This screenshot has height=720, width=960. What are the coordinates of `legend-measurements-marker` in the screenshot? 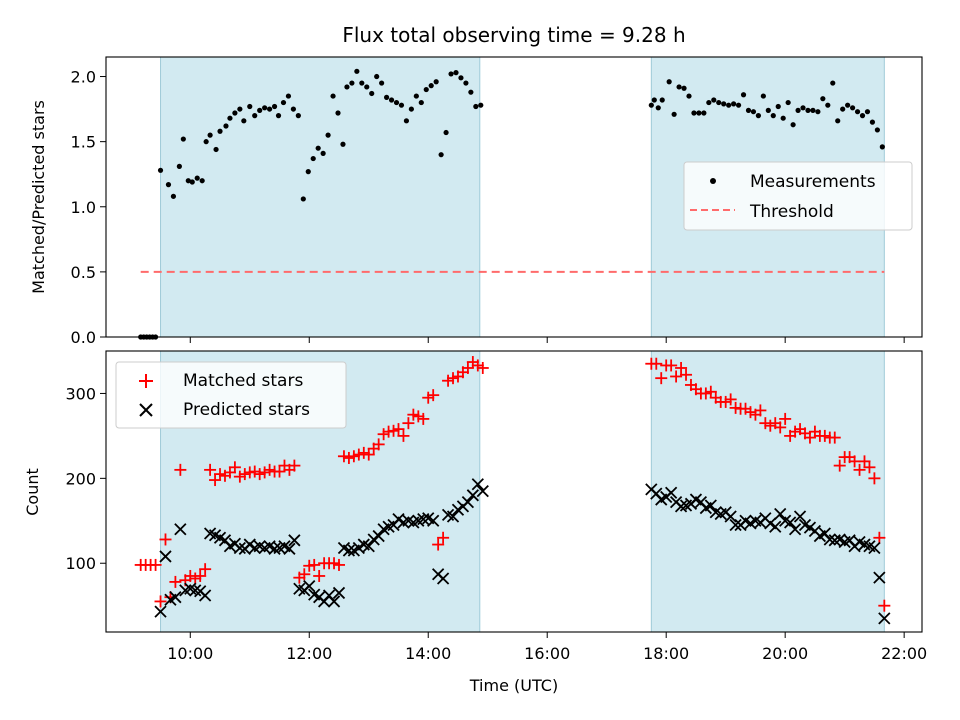 It's located at (713, 181).